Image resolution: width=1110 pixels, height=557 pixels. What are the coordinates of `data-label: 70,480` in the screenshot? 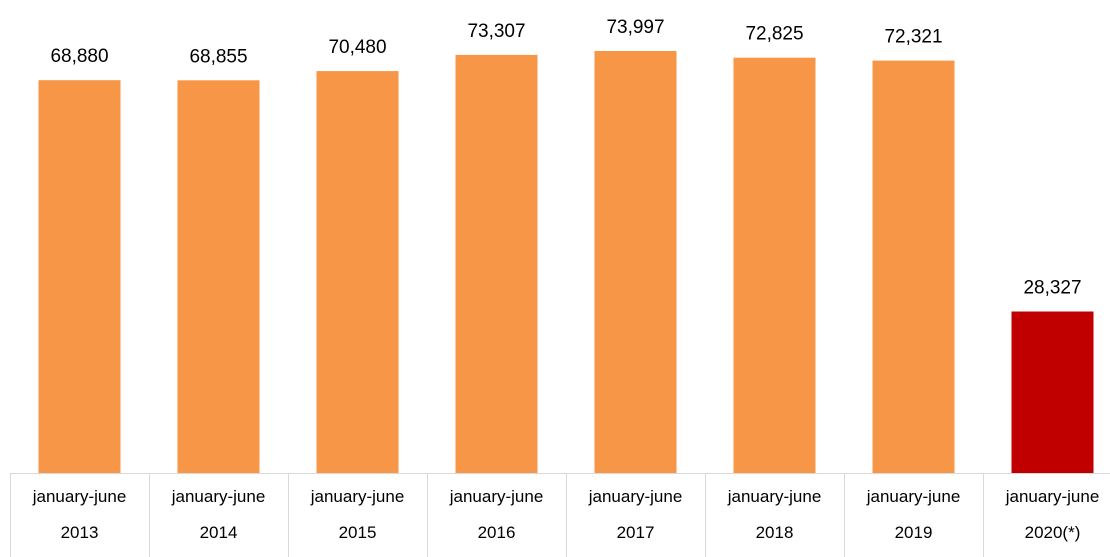 It's located at (357, 47).